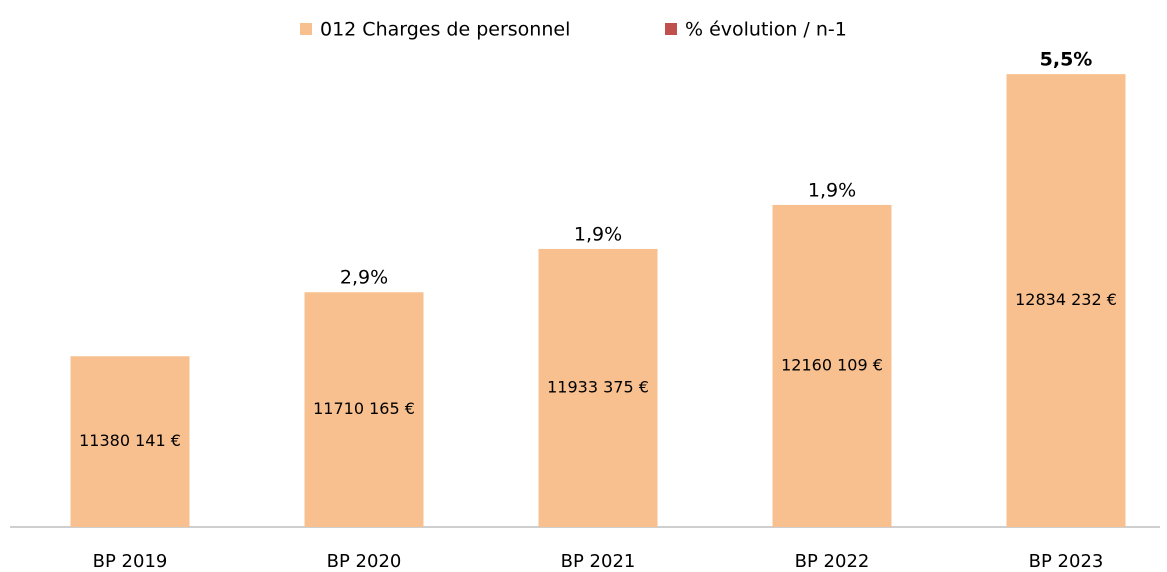 This screenshot has height=572, width=1167. Describe the element at coordinates (364, 561) in the screenshot. I see `x-tick-label: BP 2020` at that location.